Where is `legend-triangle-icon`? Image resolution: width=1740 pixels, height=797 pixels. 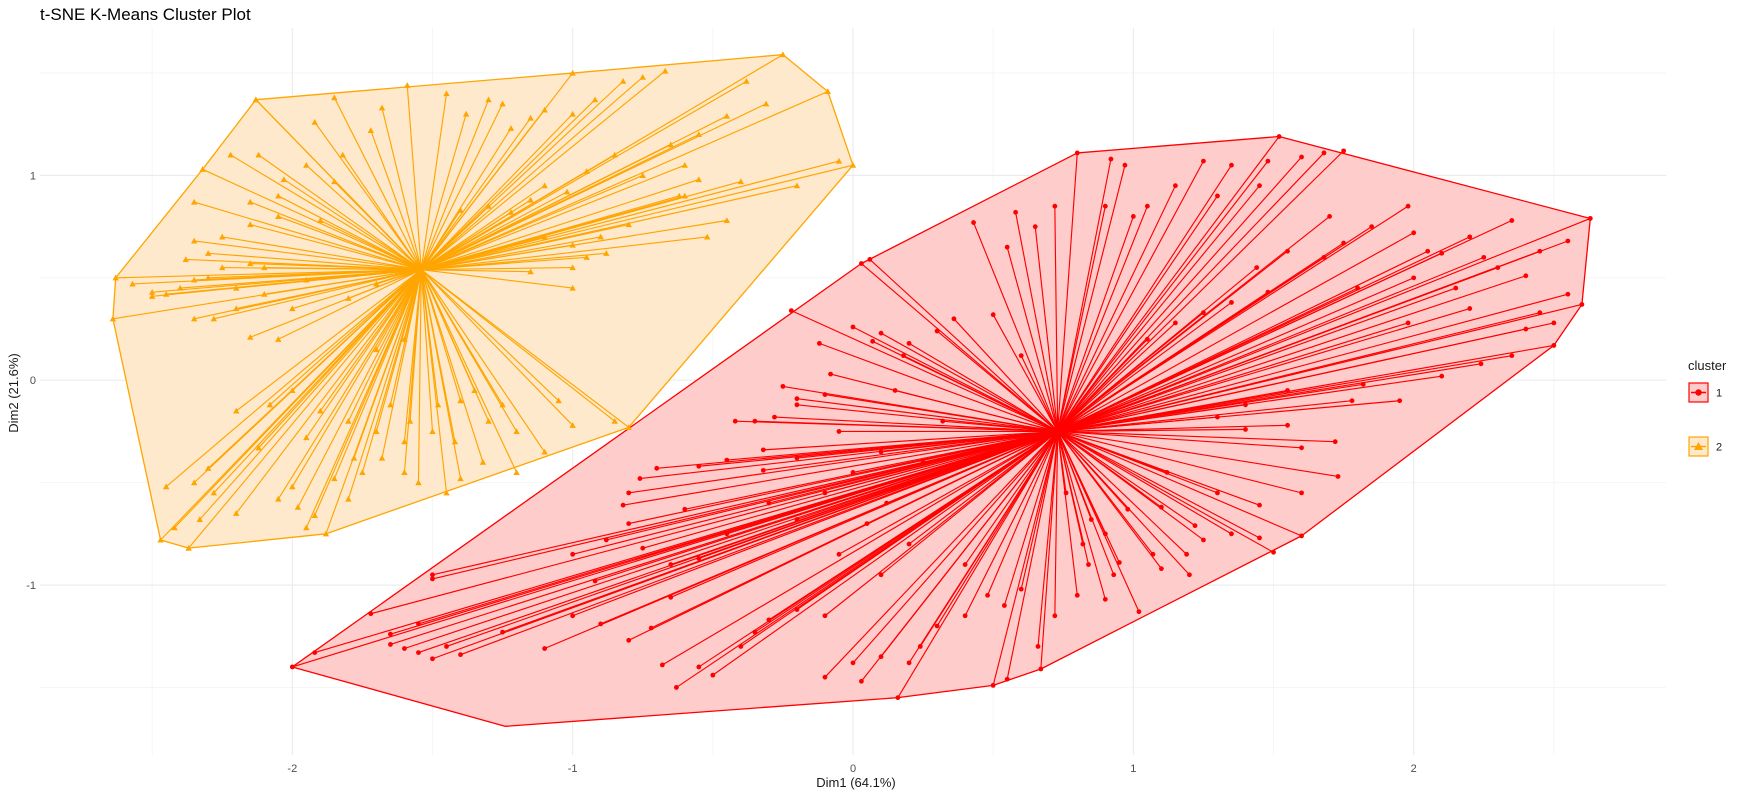
legend-triangle-icon is located at coordinates (1698, 446).